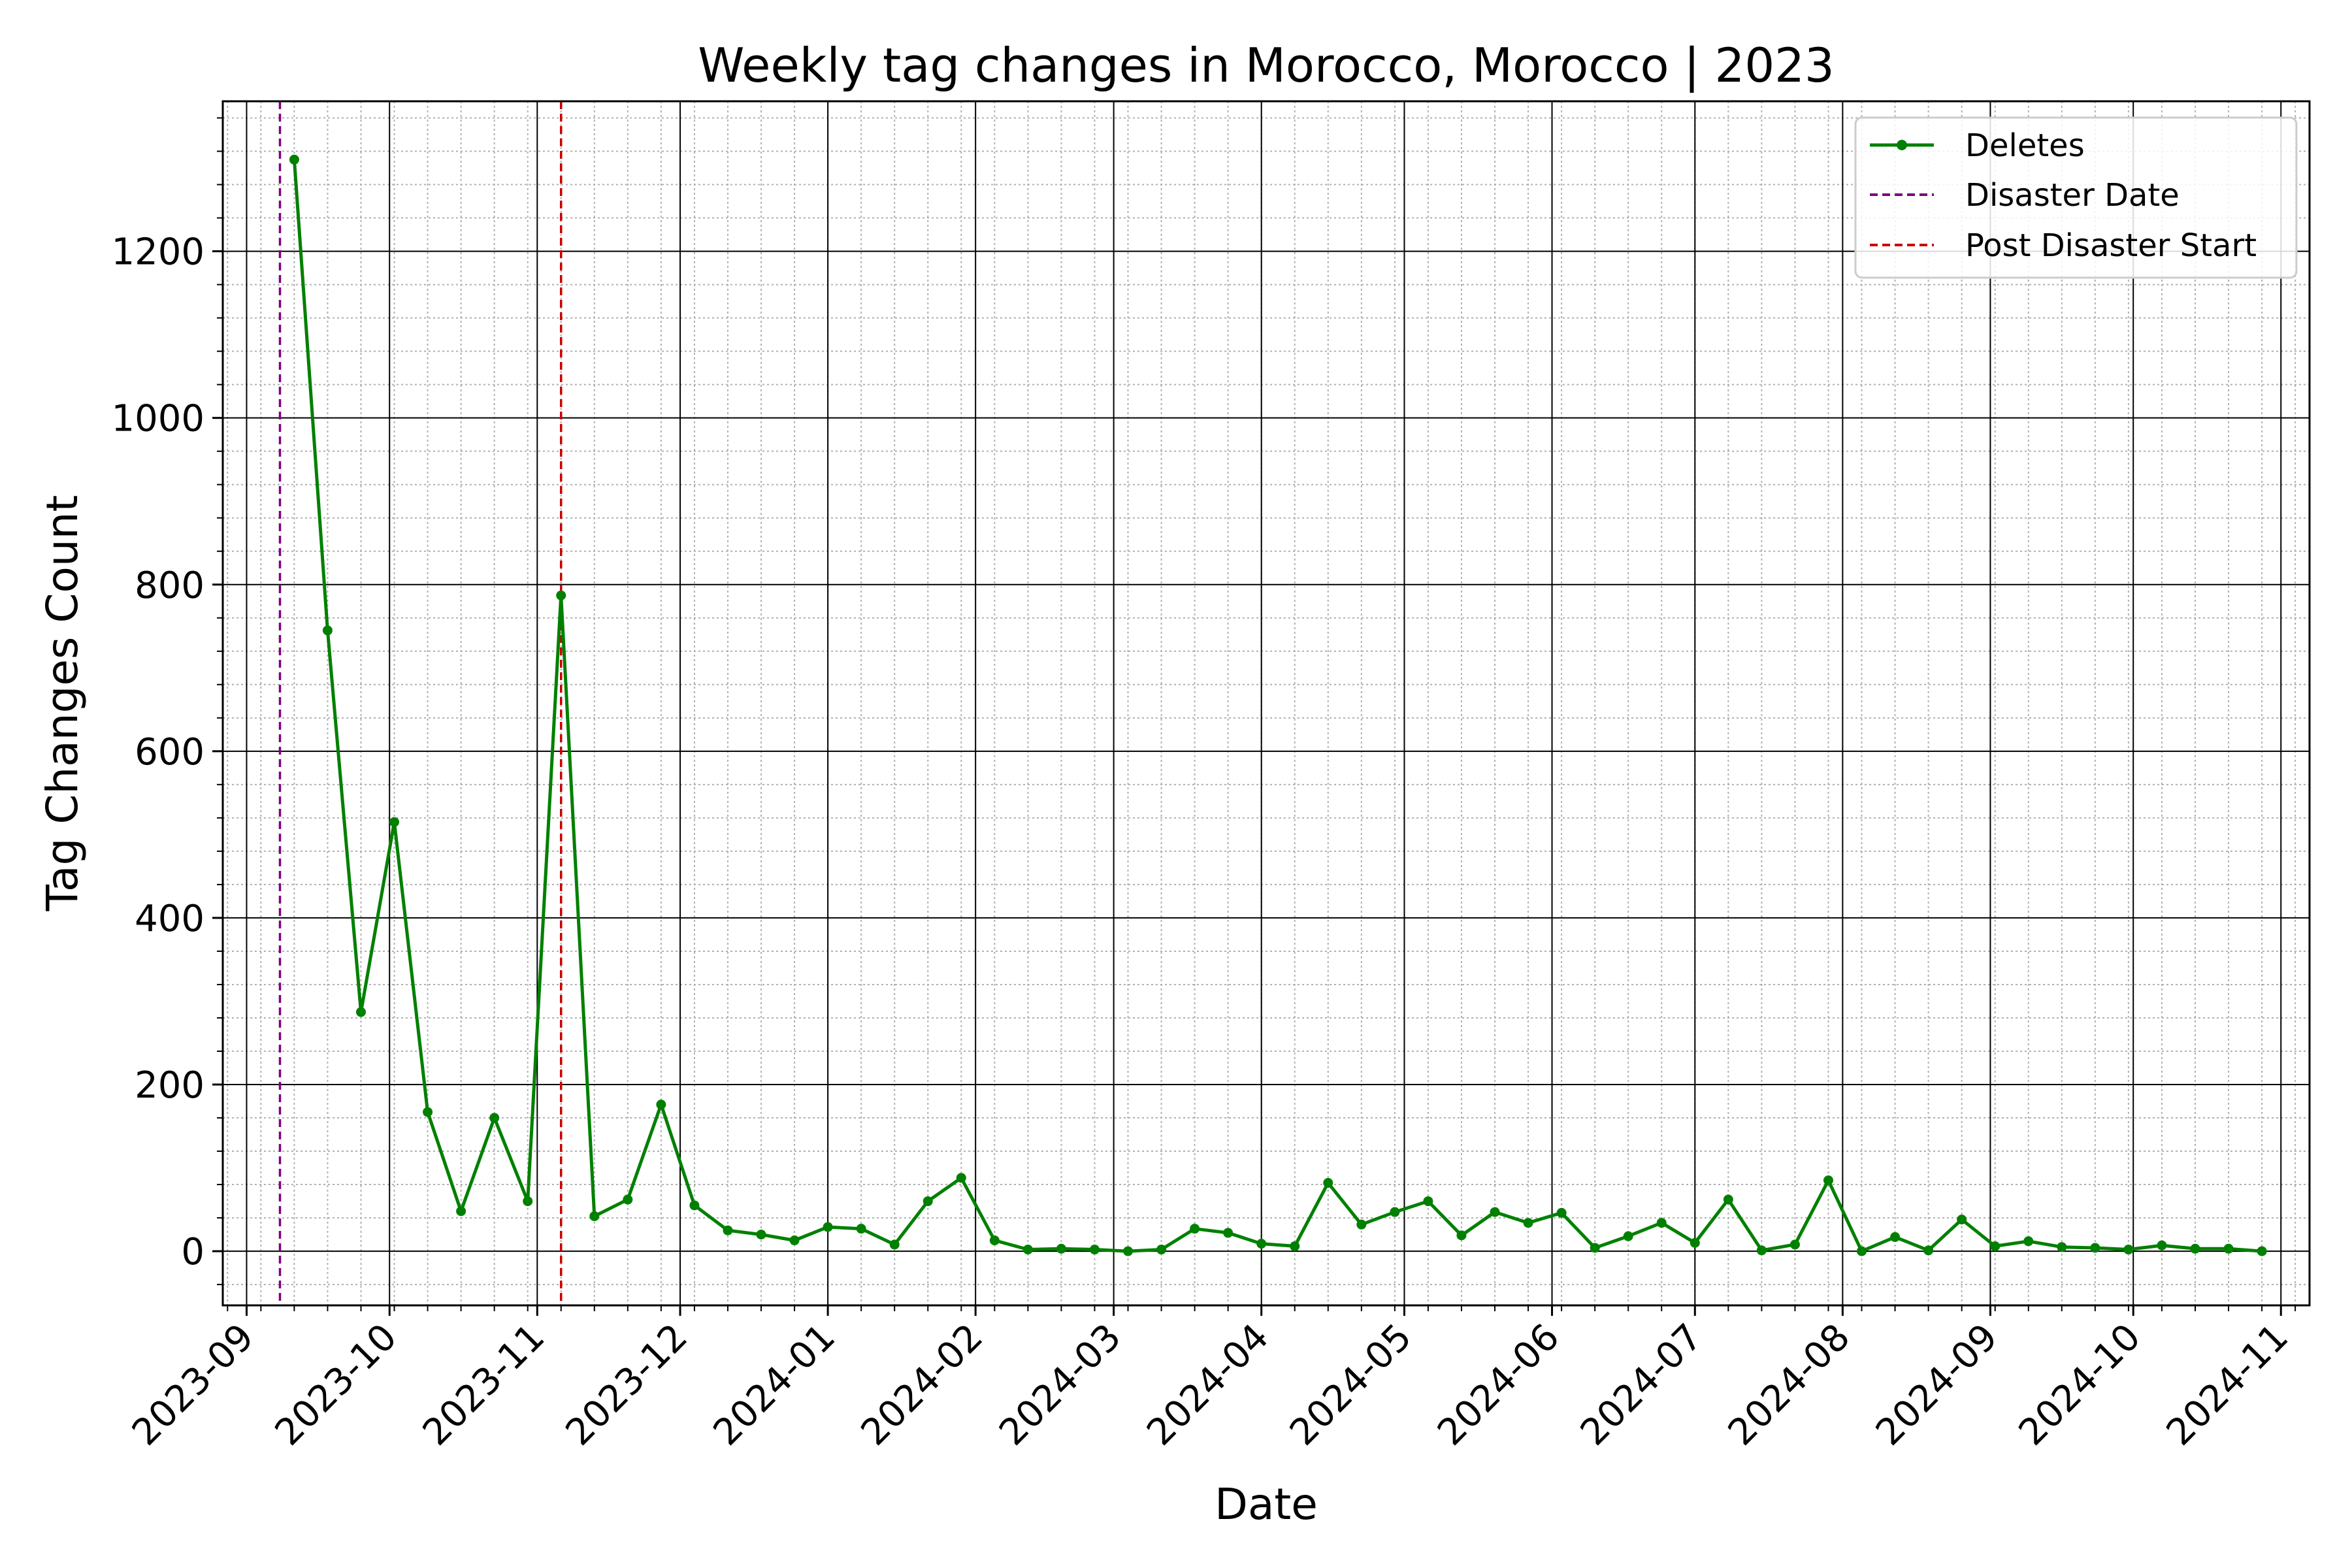 Image resolution: width=2352 pixels, height=1568 pixels. I want to click on x-tick-label: 2024-09, so click(1937, 1385).